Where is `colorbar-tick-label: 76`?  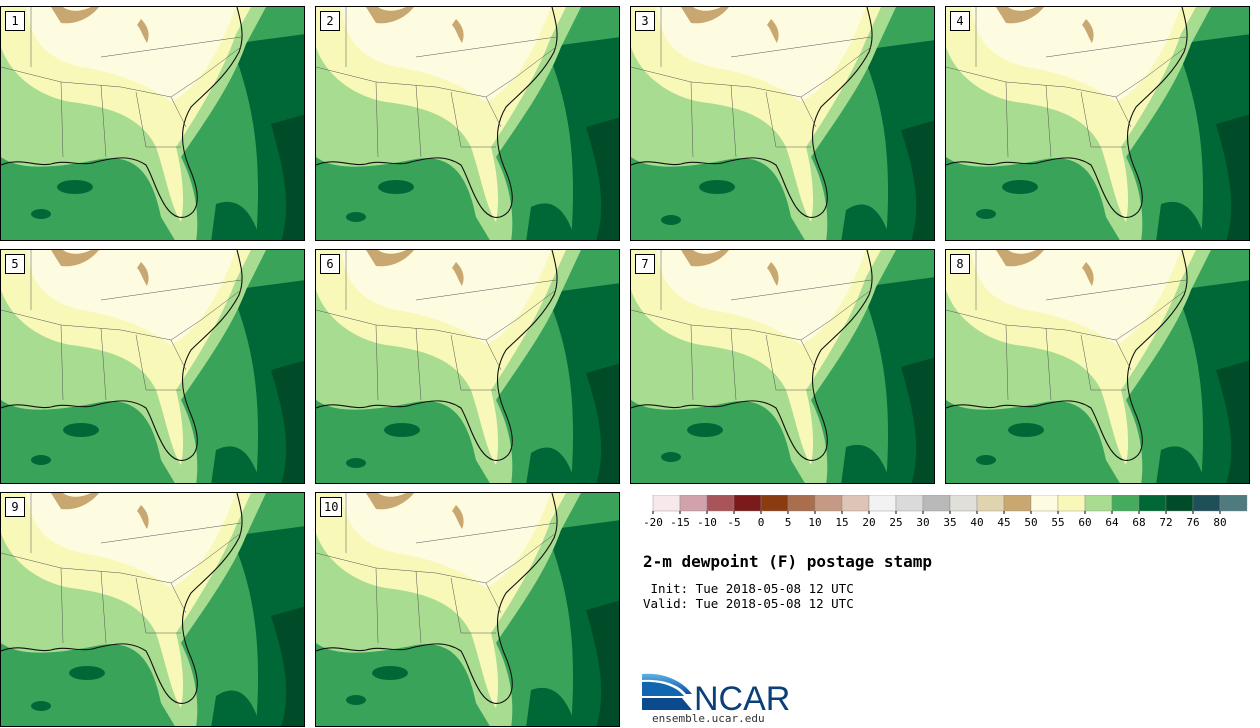
colorbar-tick-label: 76 is located at coordinates (1192, 522).